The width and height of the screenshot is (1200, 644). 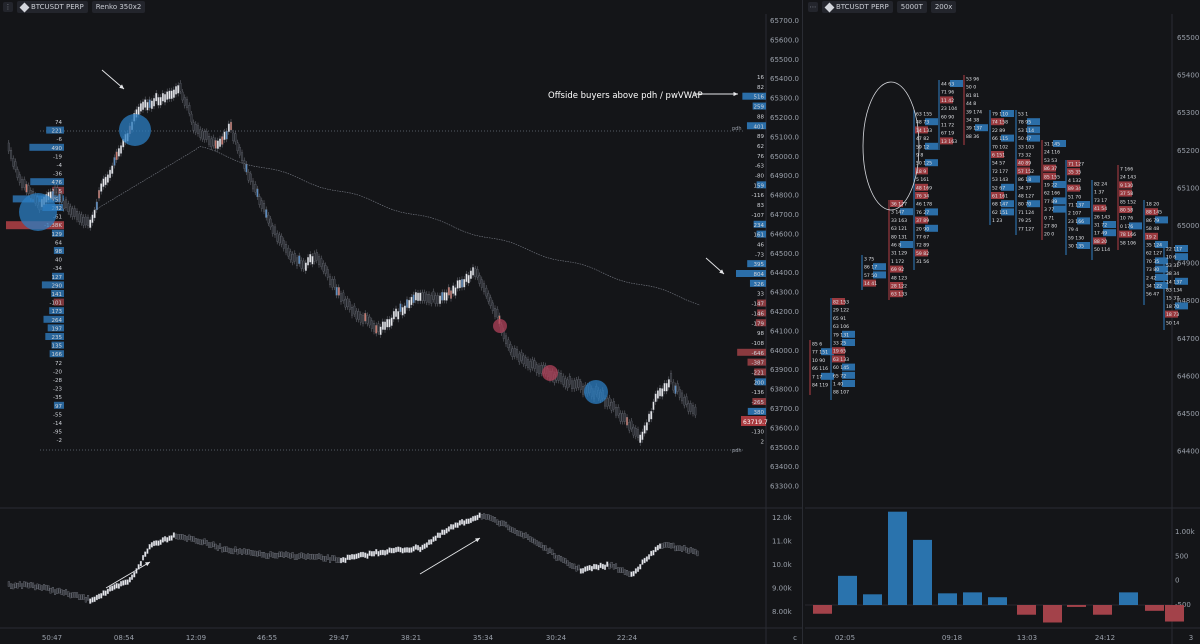 I want to click on time-tick-label: 46:55, so click(x=267, y=638).